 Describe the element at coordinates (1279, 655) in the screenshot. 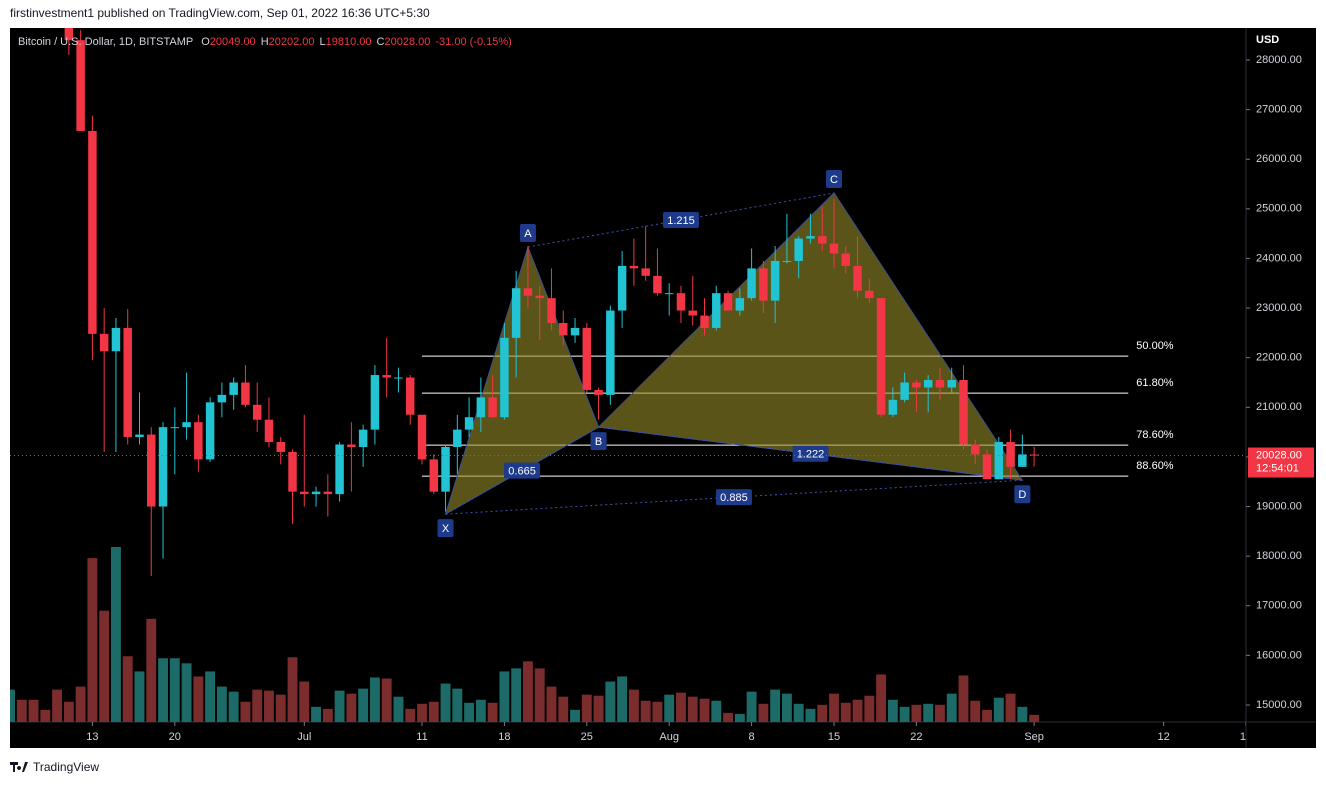

I see `y-tick-label: 16000.00` at that location.